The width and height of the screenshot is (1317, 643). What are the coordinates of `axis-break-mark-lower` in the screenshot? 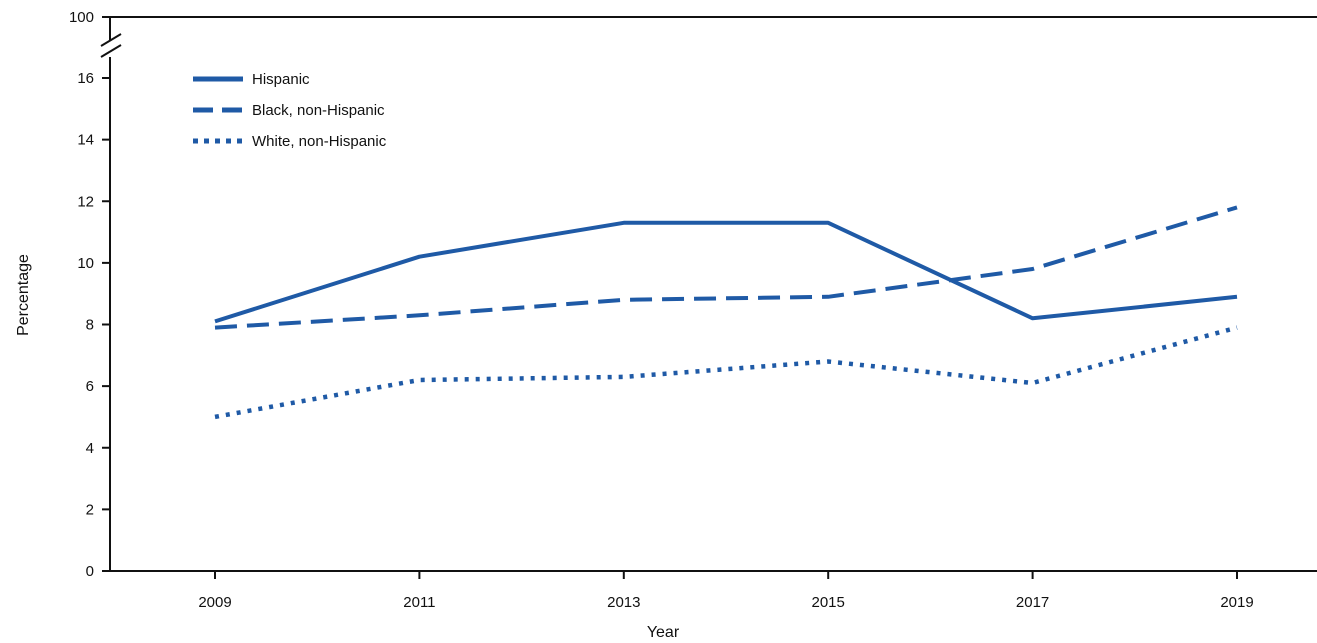 It's located at (111, 51).